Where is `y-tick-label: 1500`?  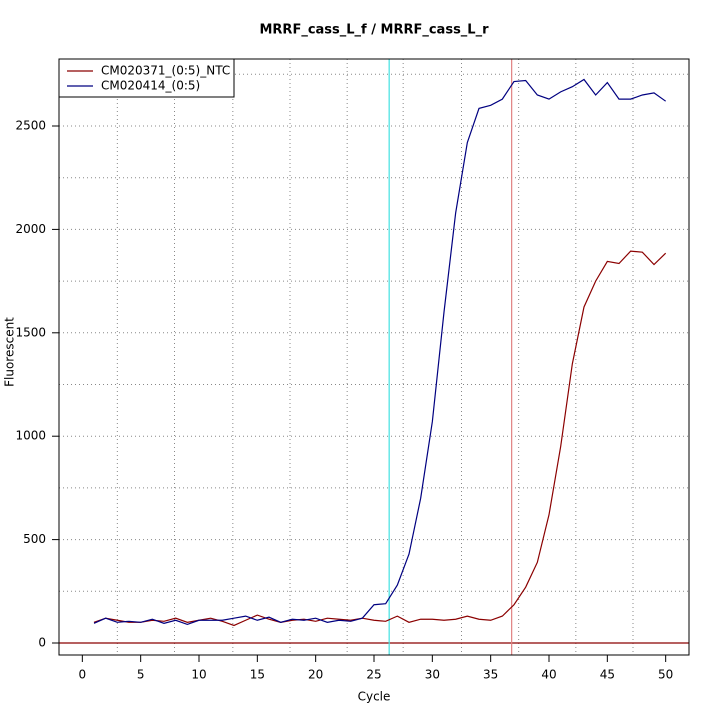 y-tick-label: 1500 is located at coordinates (30, 332).